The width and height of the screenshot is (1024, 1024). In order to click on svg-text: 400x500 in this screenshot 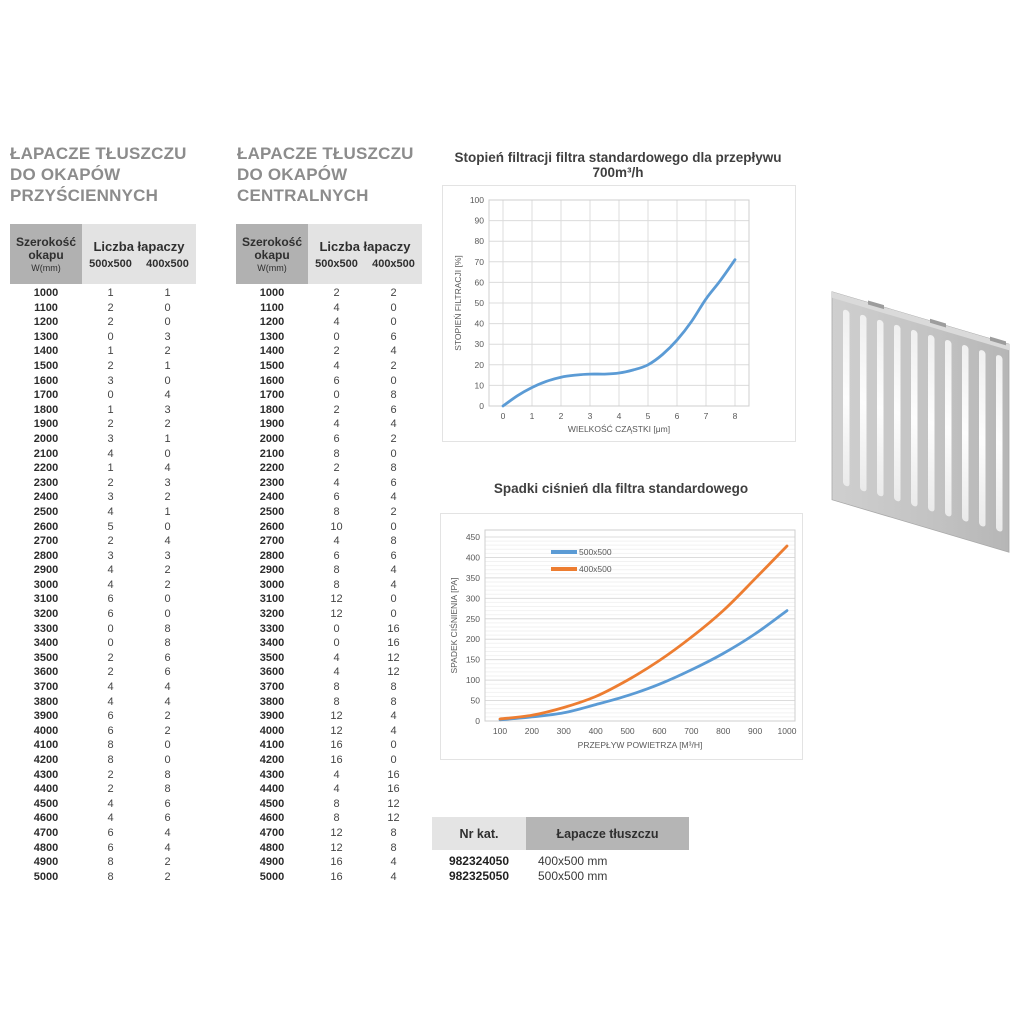, I will do `click(595, 569)`.